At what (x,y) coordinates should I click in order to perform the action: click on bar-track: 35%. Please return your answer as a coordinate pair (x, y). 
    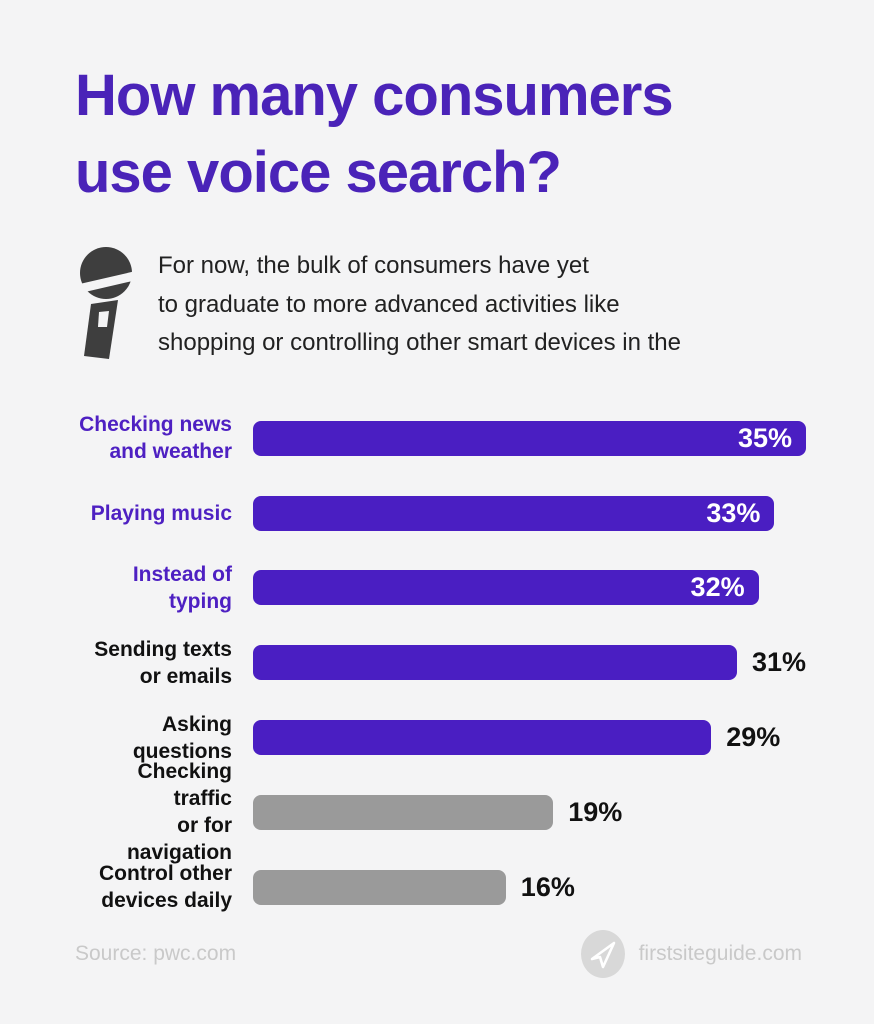
    Looking at the image, I should click on (529, 438).